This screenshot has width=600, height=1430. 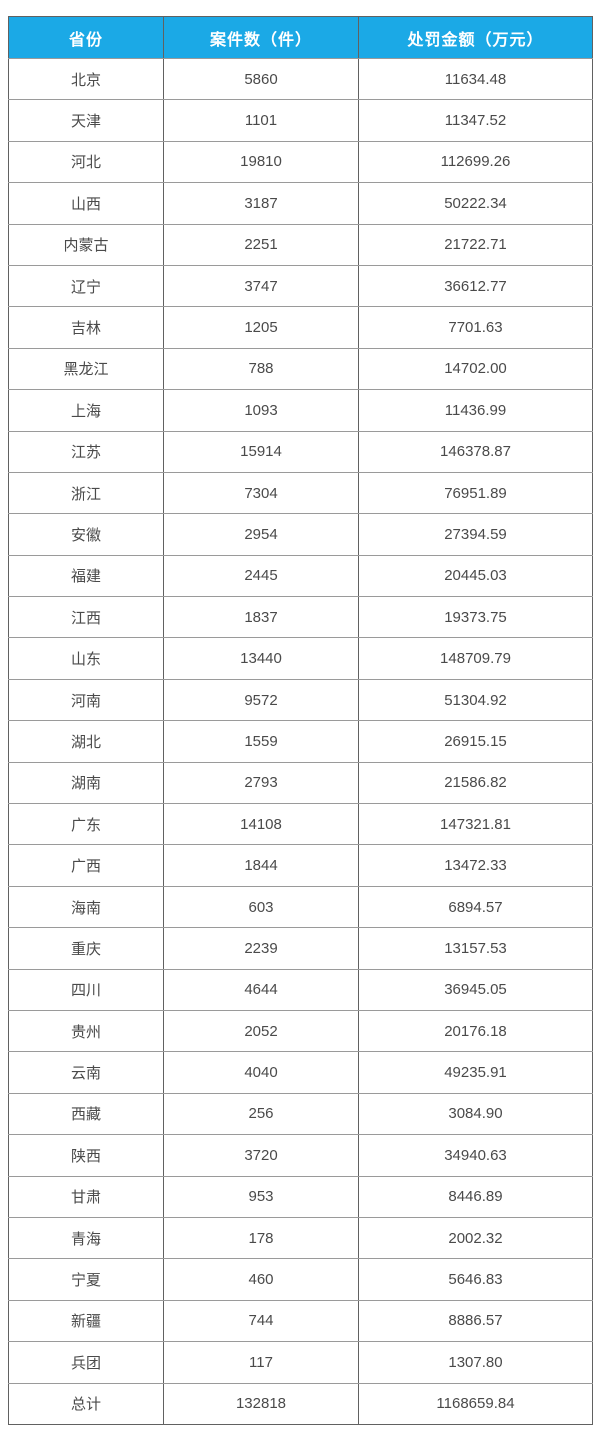 What do you see at coordinates (300, 1321) in the screenshot?
I see `table-row: 新疆 744 8886.57` at bounding box center [300, 1321].